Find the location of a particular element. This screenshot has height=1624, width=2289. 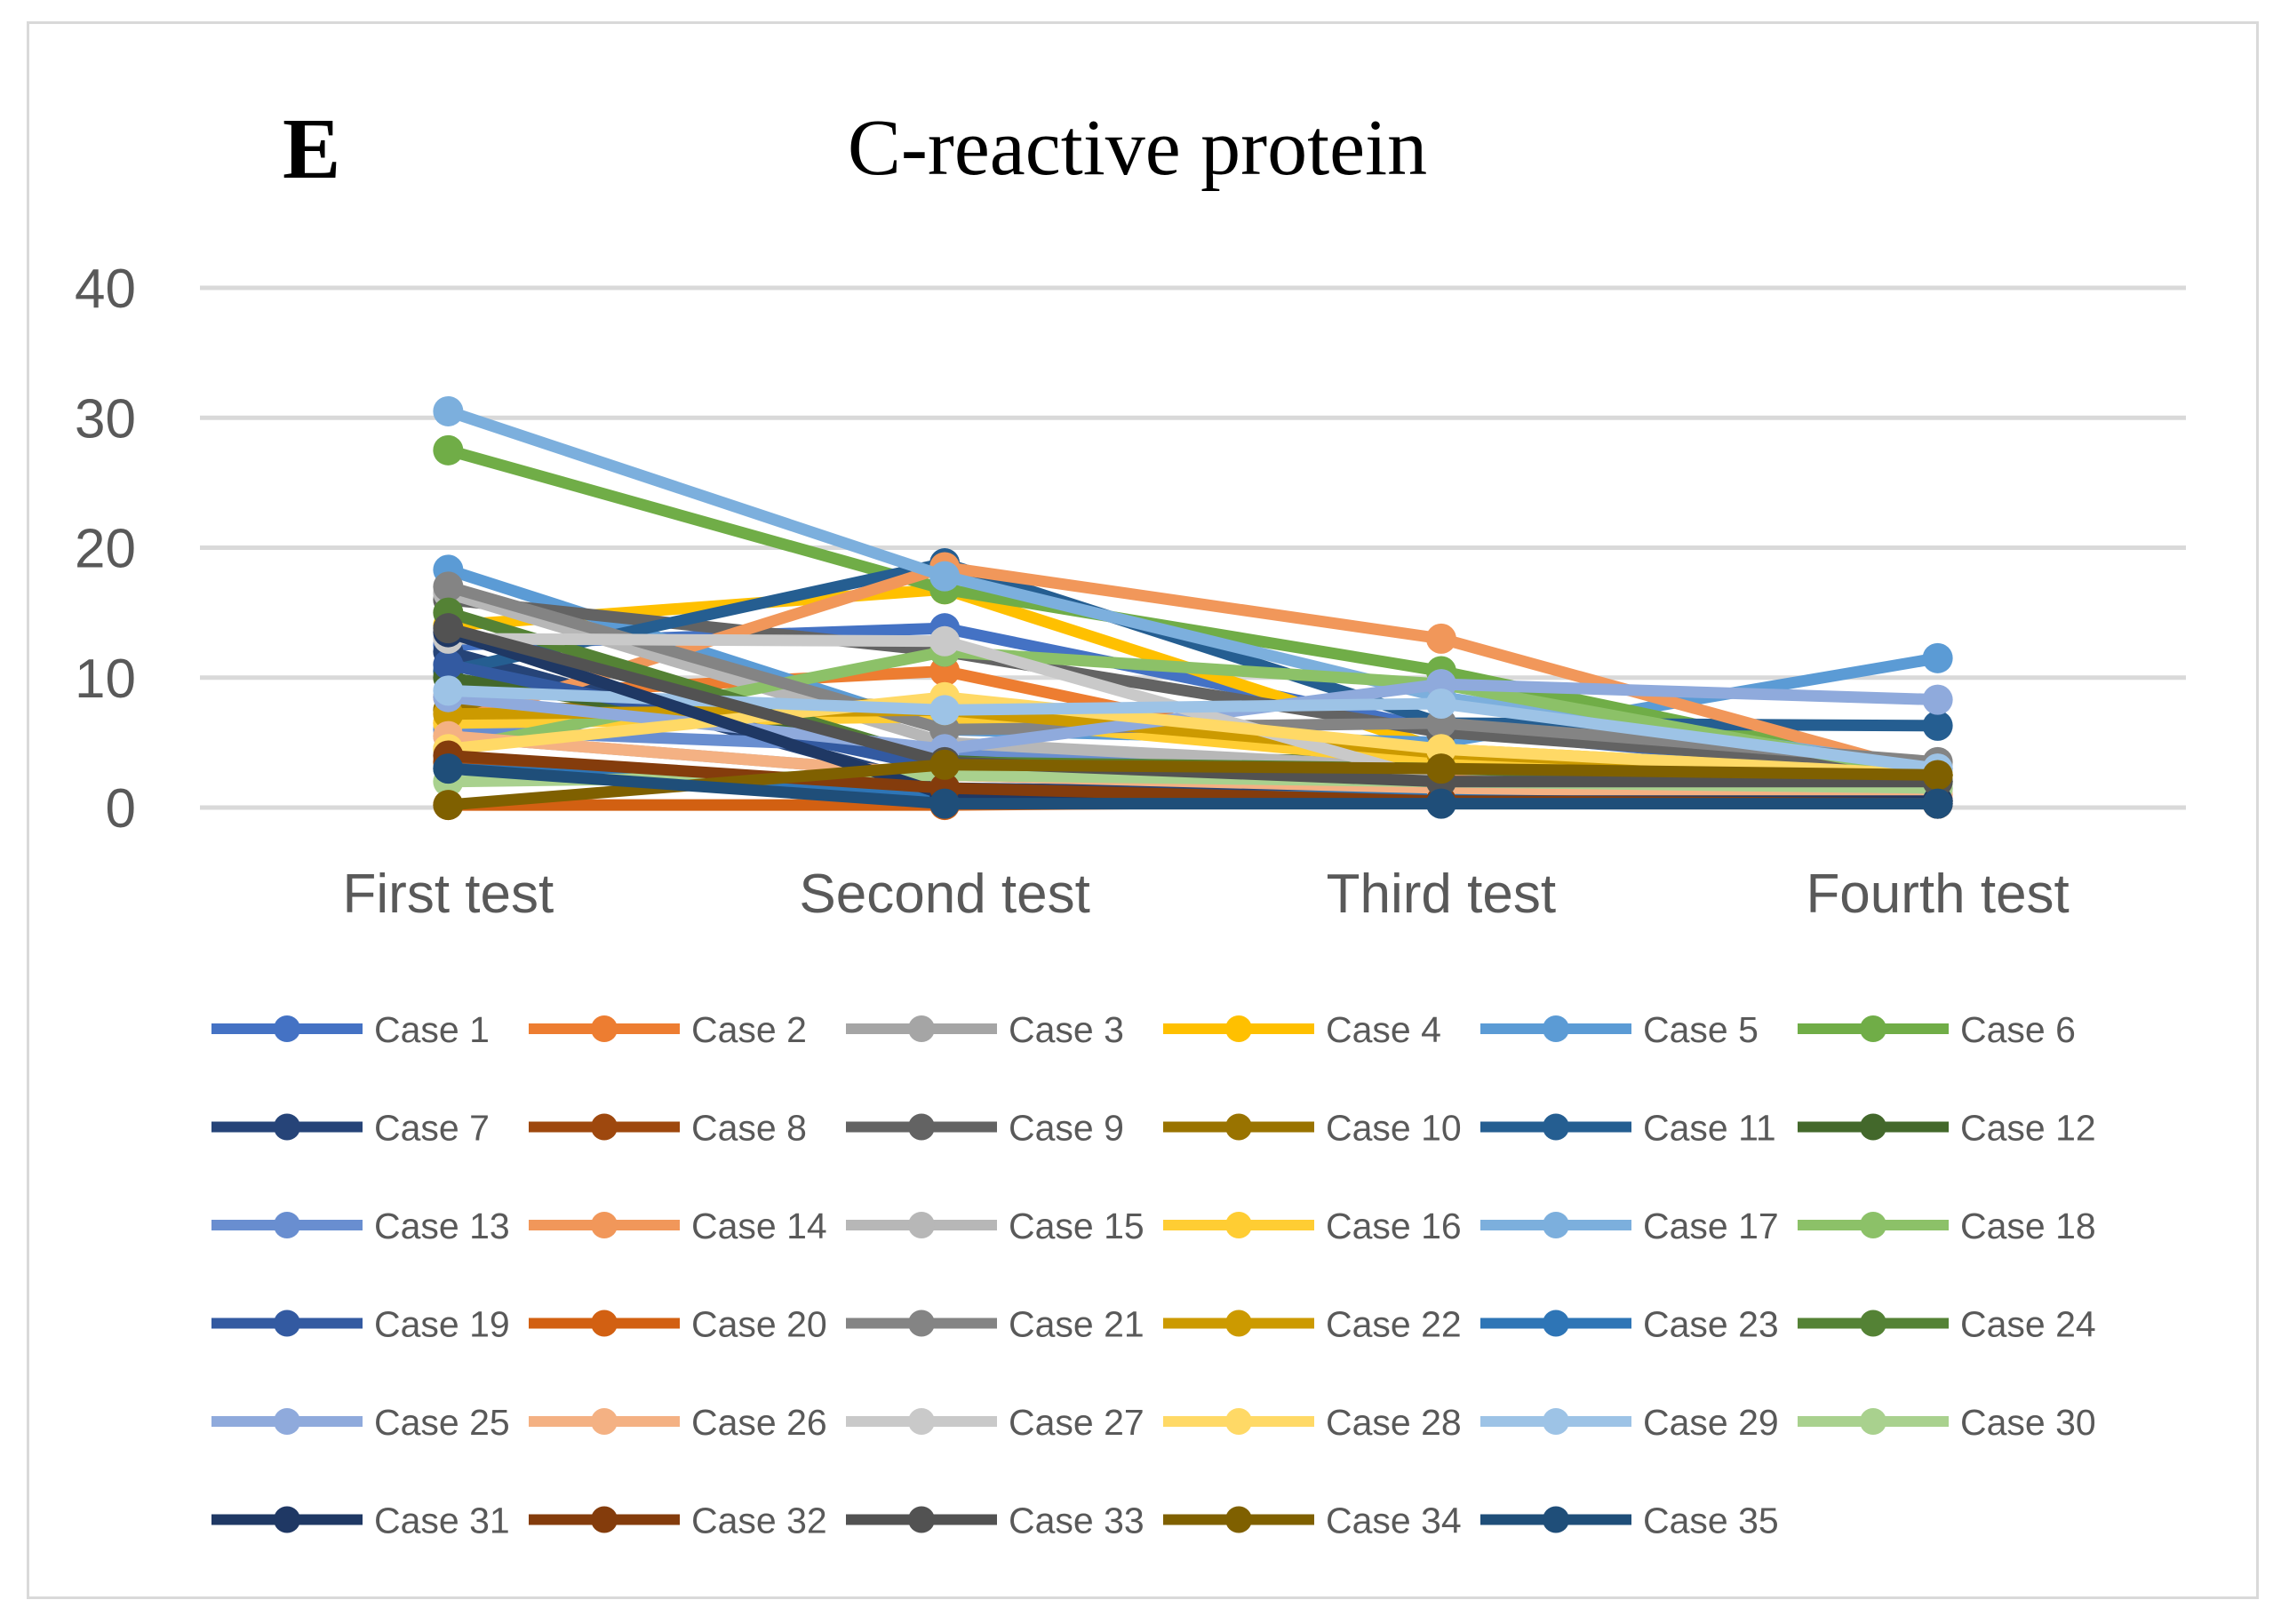

legend-item: Case 17 is located at coordinates (1629, 1226).